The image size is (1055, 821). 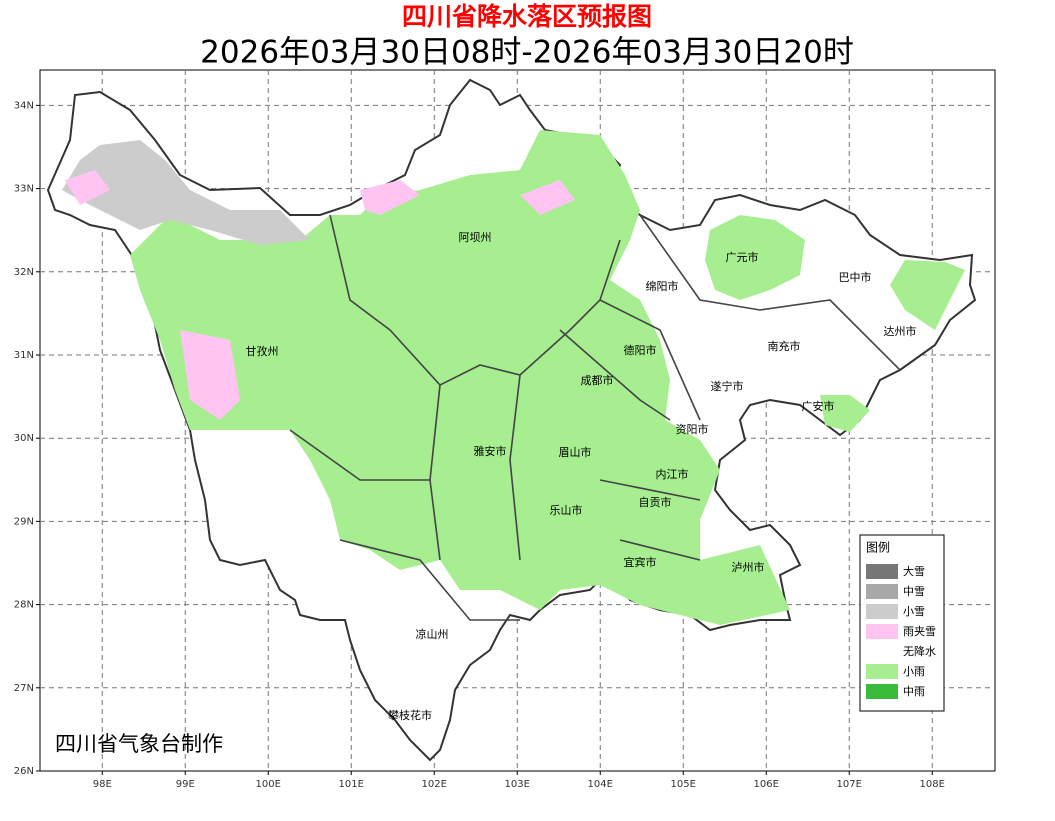 I want to click on lat-tick-label: 32N, so click(x=24, y=272).